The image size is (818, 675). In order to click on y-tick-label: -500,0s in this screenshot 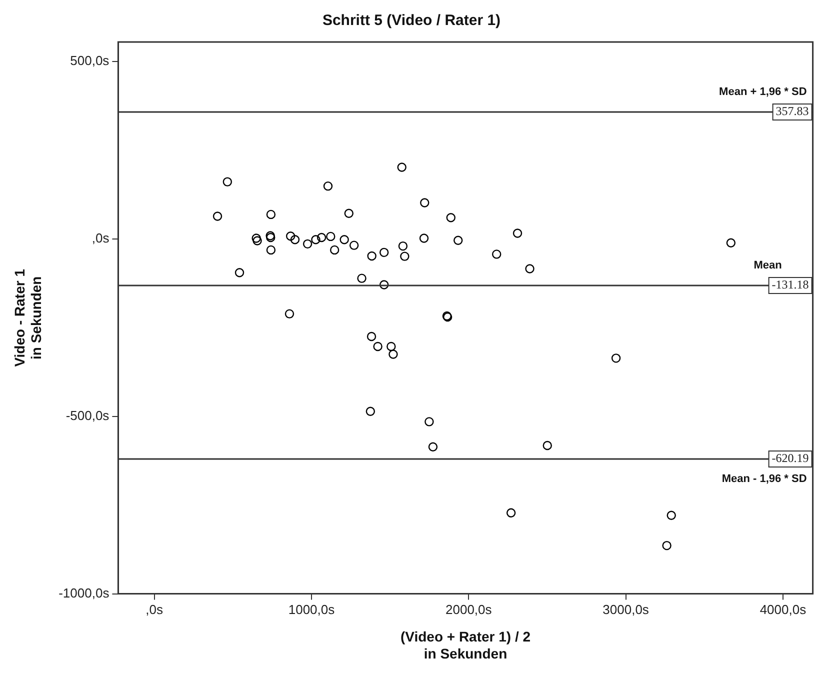, I will do `click(88, 415)`.